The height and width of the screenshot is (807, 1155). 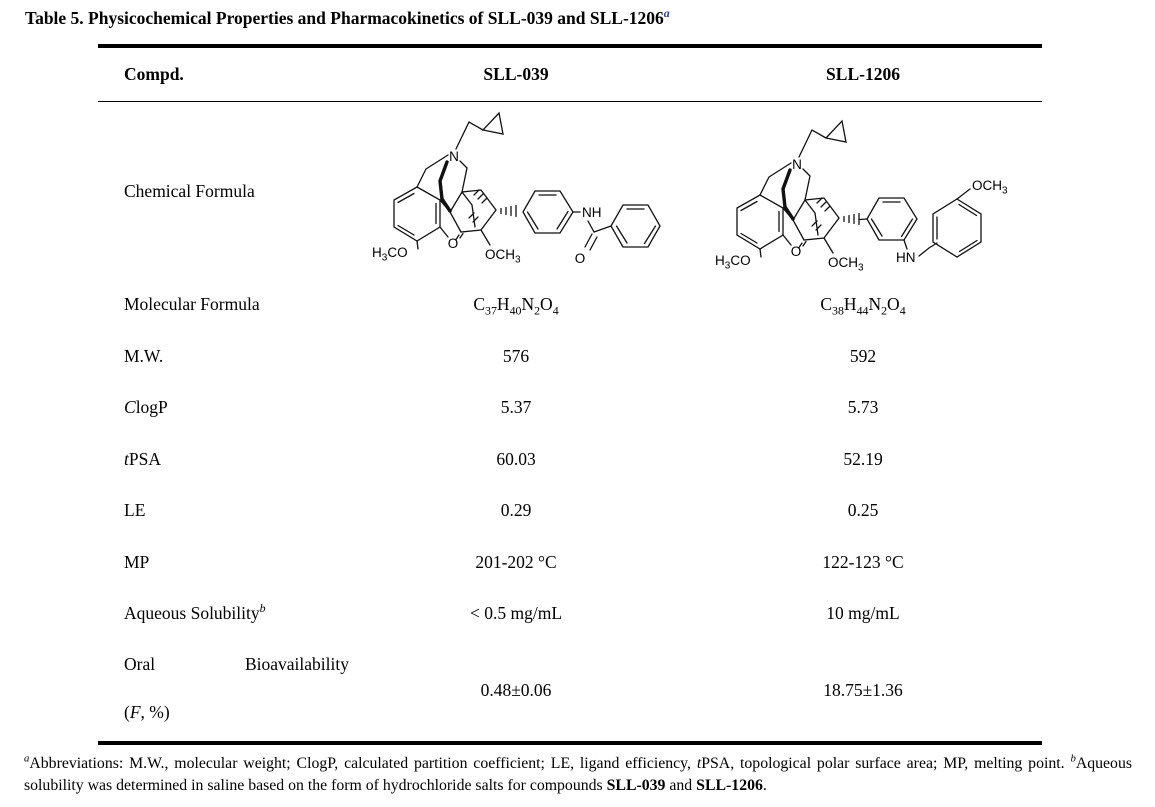 I want to click on value-sll039: 60.03, so click(x=516, y=458).